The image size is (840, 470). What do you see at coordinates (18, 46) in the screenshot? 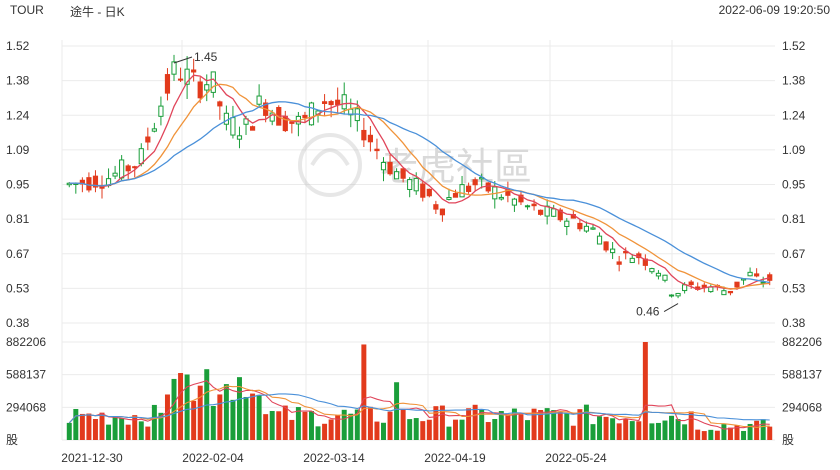
I see `price-y-tick-left: 1.52` at bounding box center [18, 46].